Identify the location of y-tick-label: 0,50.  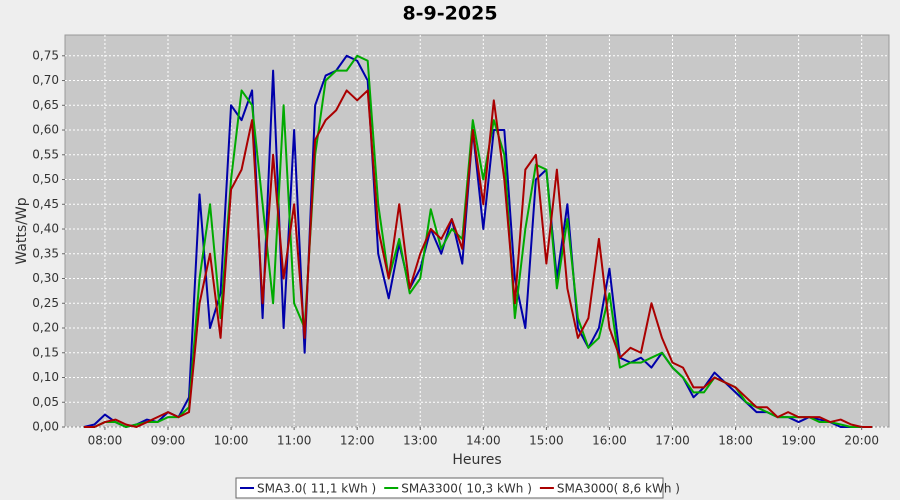
(45, 179).